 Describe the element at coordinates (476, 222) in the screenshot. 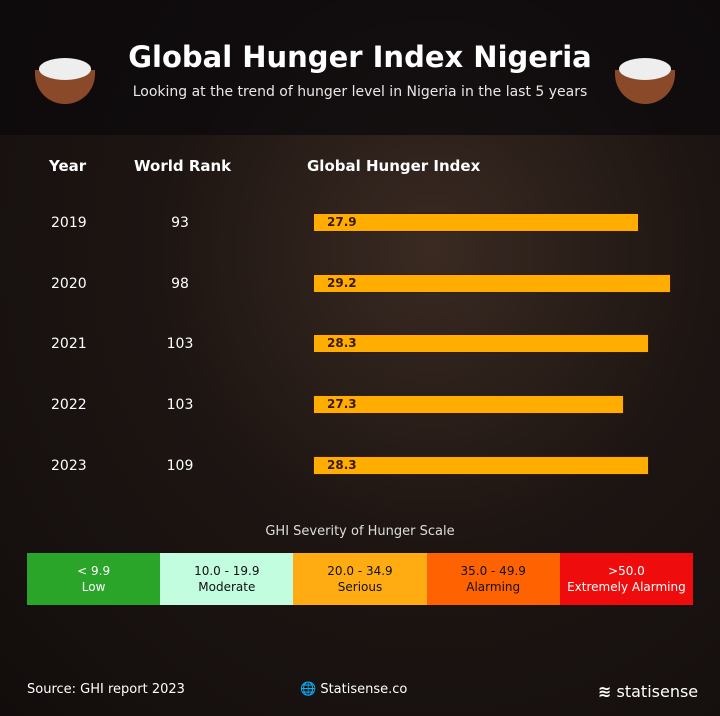

I see `ghi-bar: 27.9` at that location.